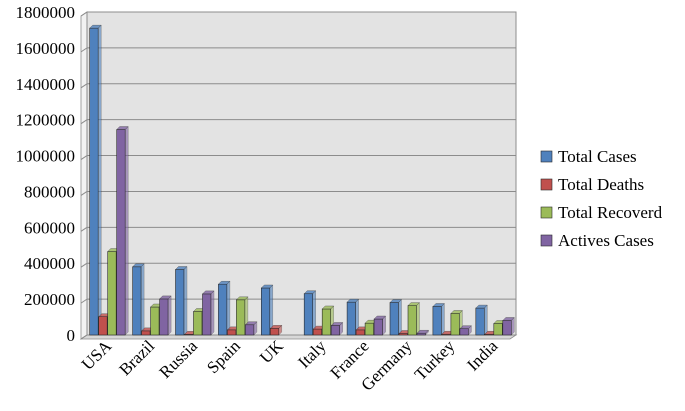 Image resolution: width=685 pixels, height=411 pixels. Describe the element at coordinates (274, 332) in the screenshot. I see `bar-uk-total-deaths` at that location.